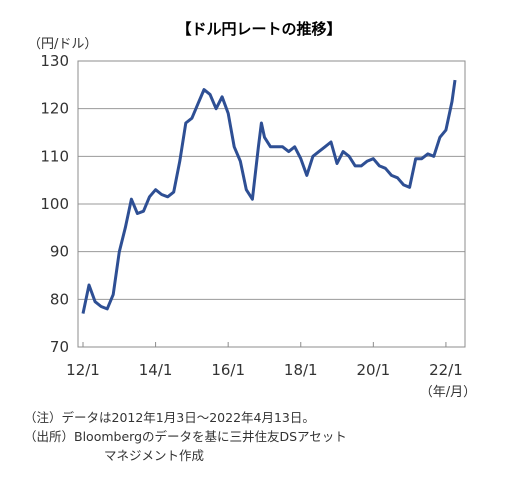 The height and width of the screenshot is (497, 518). What do you see at coordinates (62, 44) in the screenshot?
I see `y-axis-unit: （円/ドル）` at bounding box center [62, 44].